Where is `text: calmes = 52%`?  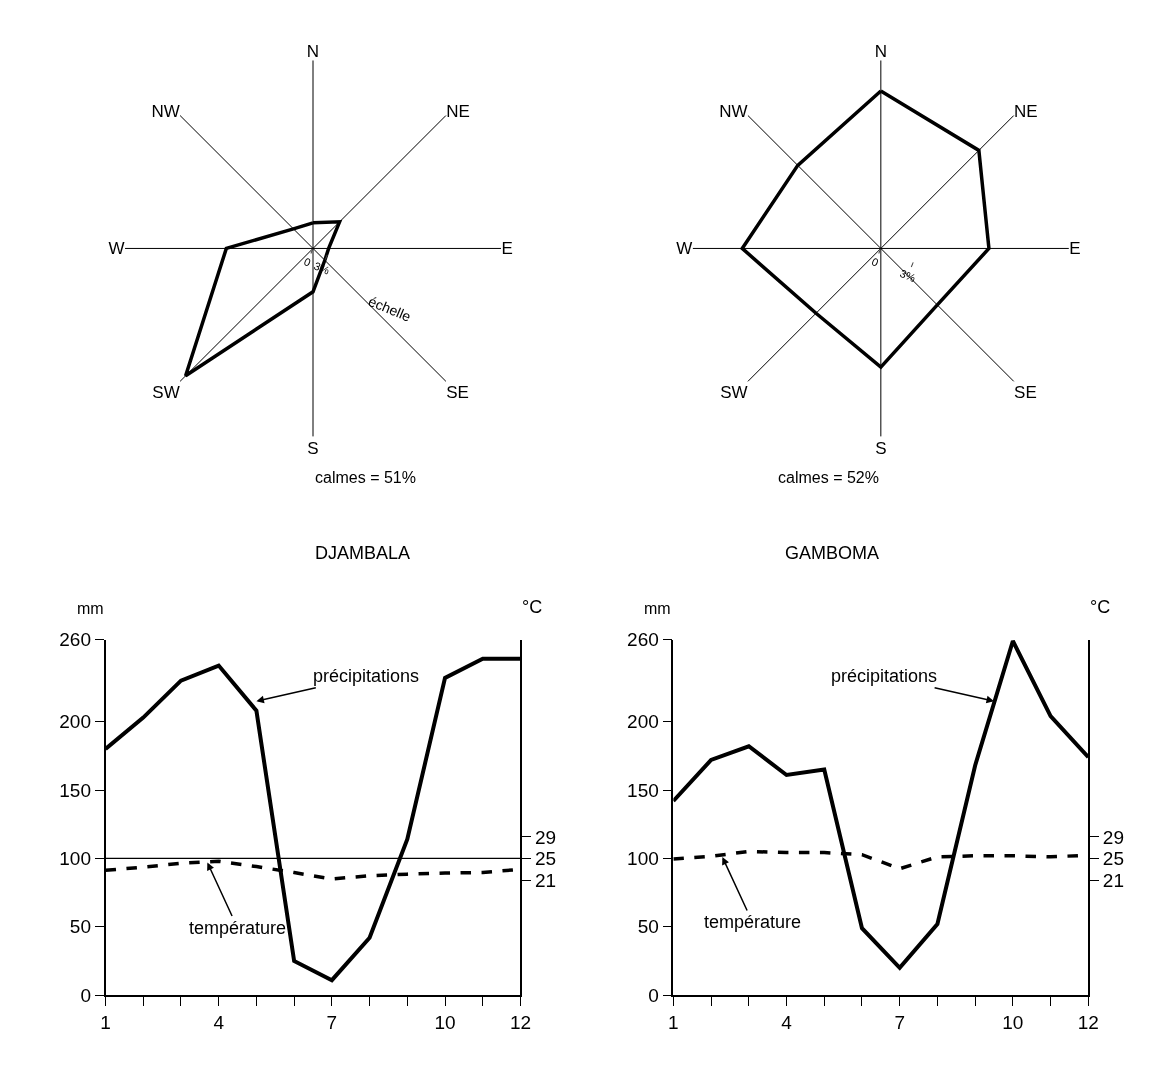 text: calmes = 52% is located at coordinates (828, 477).